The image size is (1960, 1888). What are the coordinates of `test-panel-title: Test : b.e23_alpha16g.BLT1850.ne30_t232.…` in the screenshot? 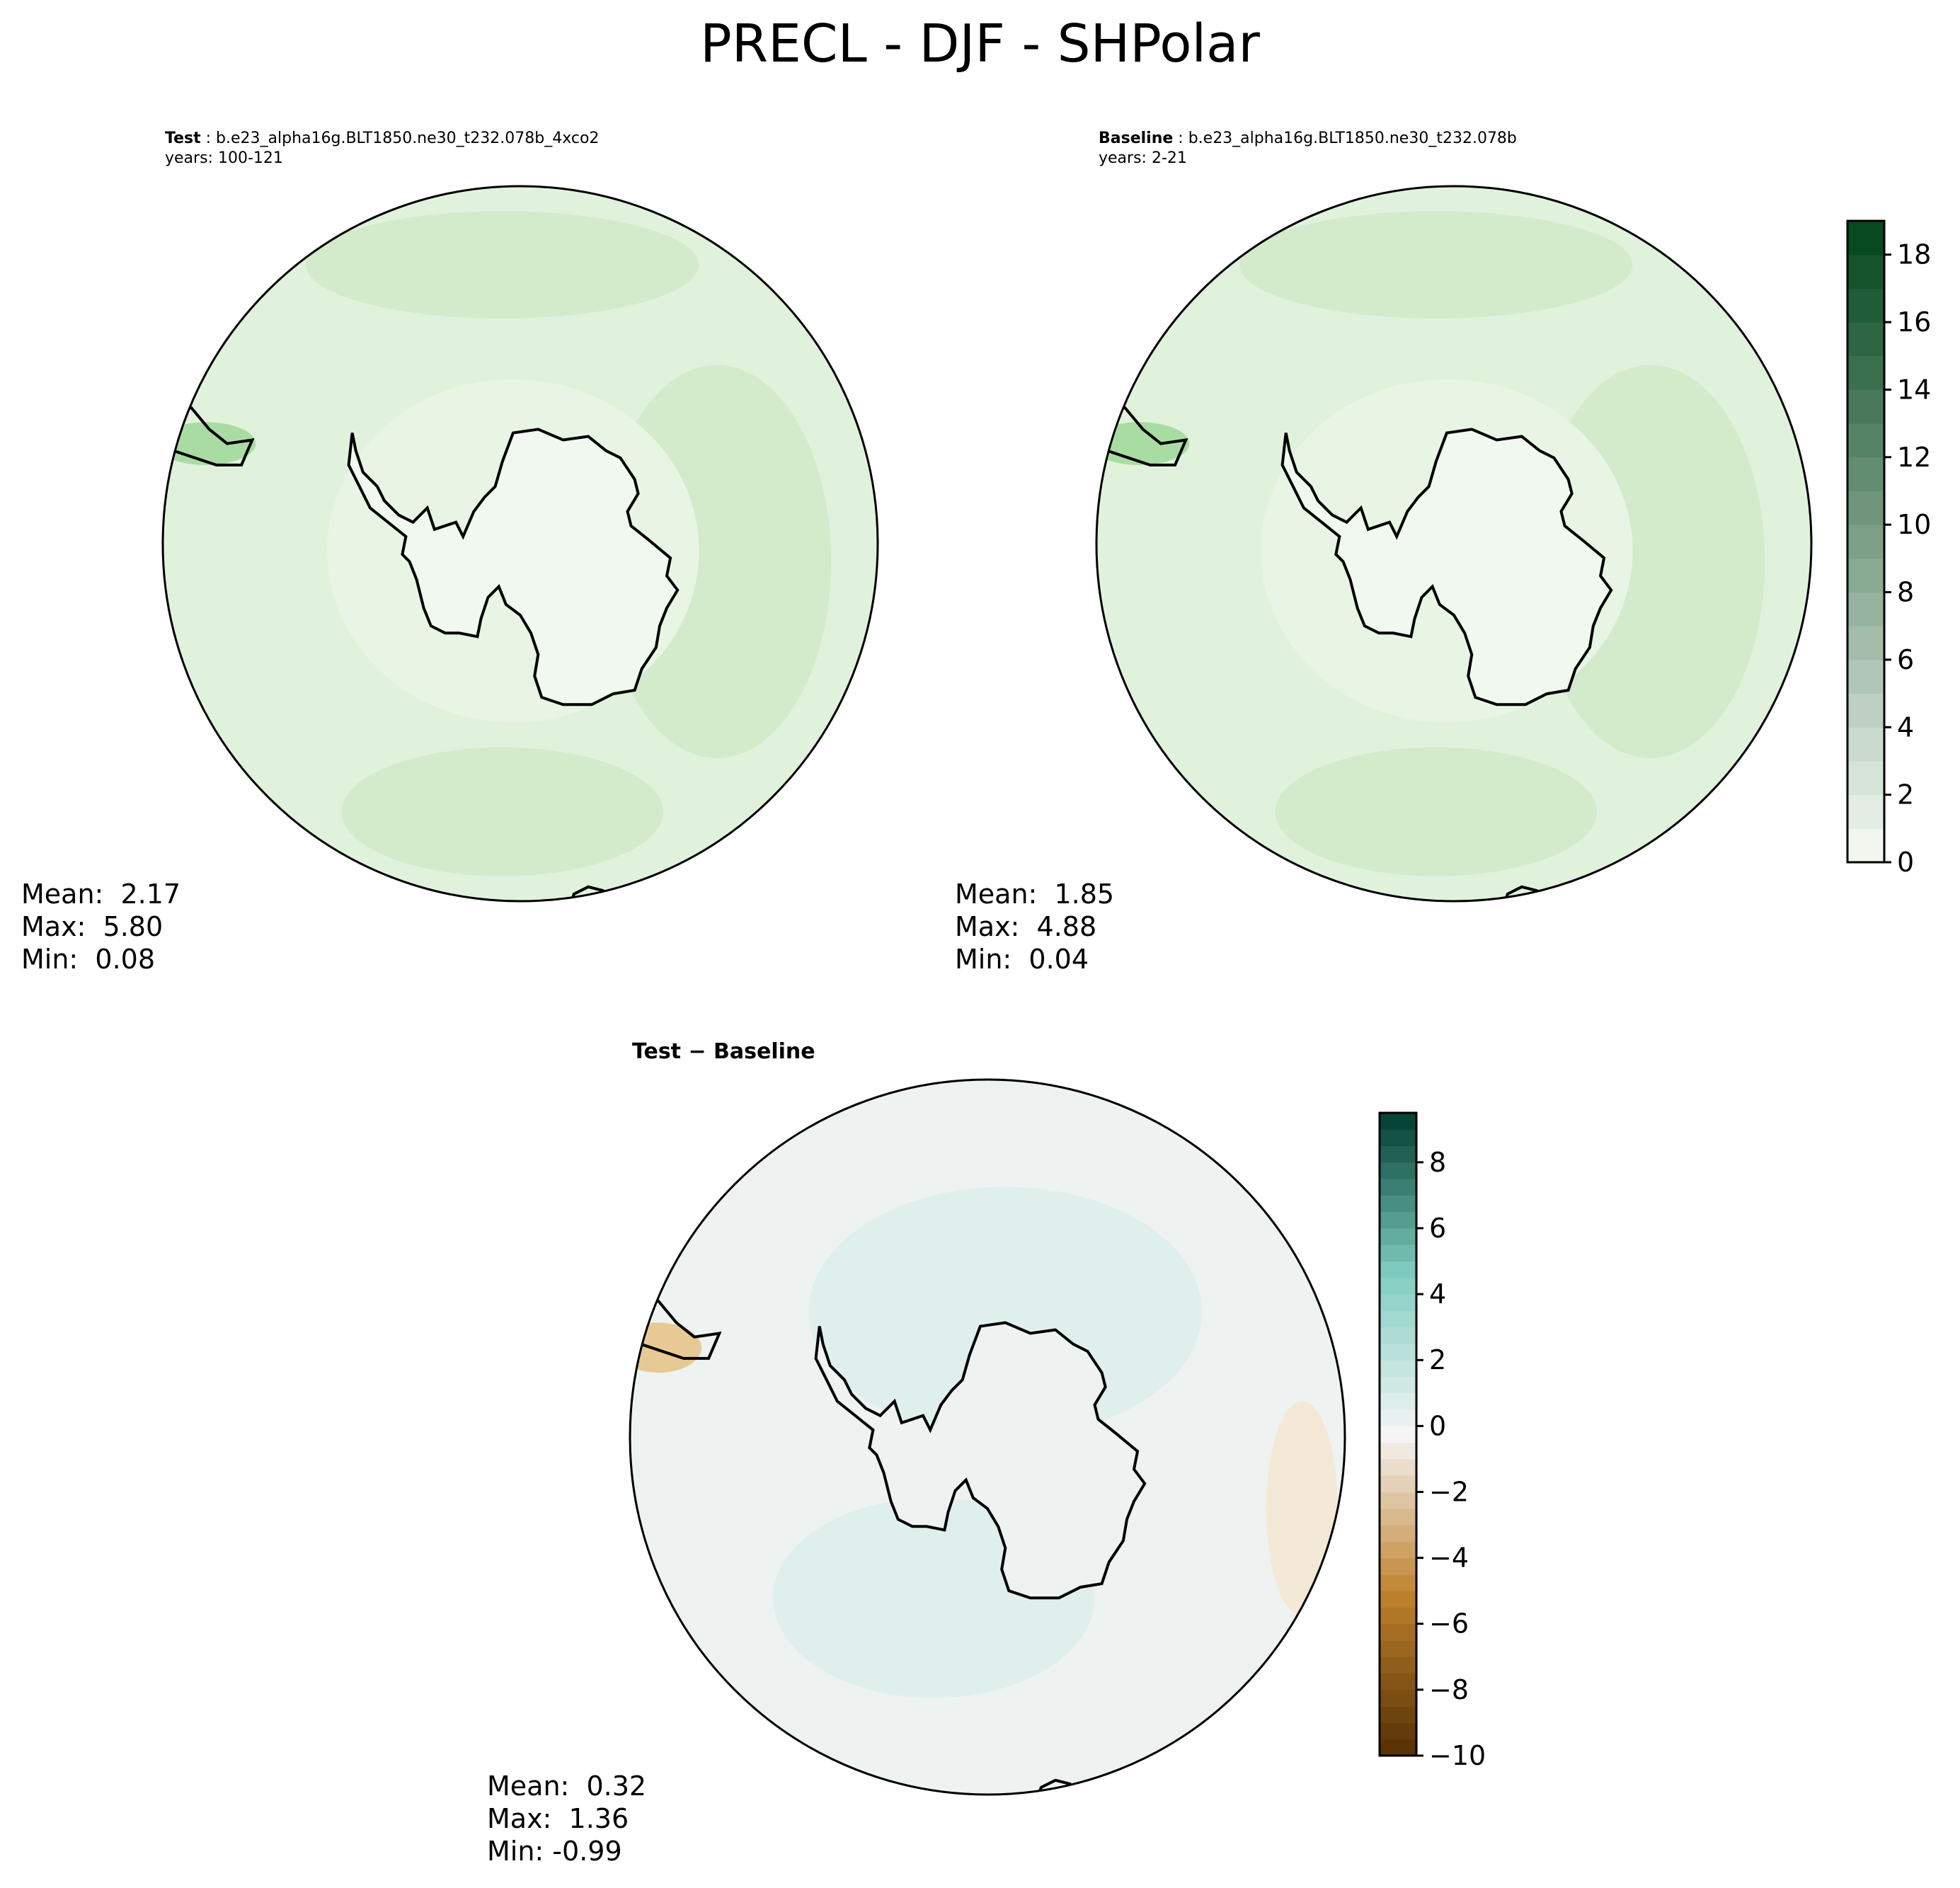 It's located at (382, 149).